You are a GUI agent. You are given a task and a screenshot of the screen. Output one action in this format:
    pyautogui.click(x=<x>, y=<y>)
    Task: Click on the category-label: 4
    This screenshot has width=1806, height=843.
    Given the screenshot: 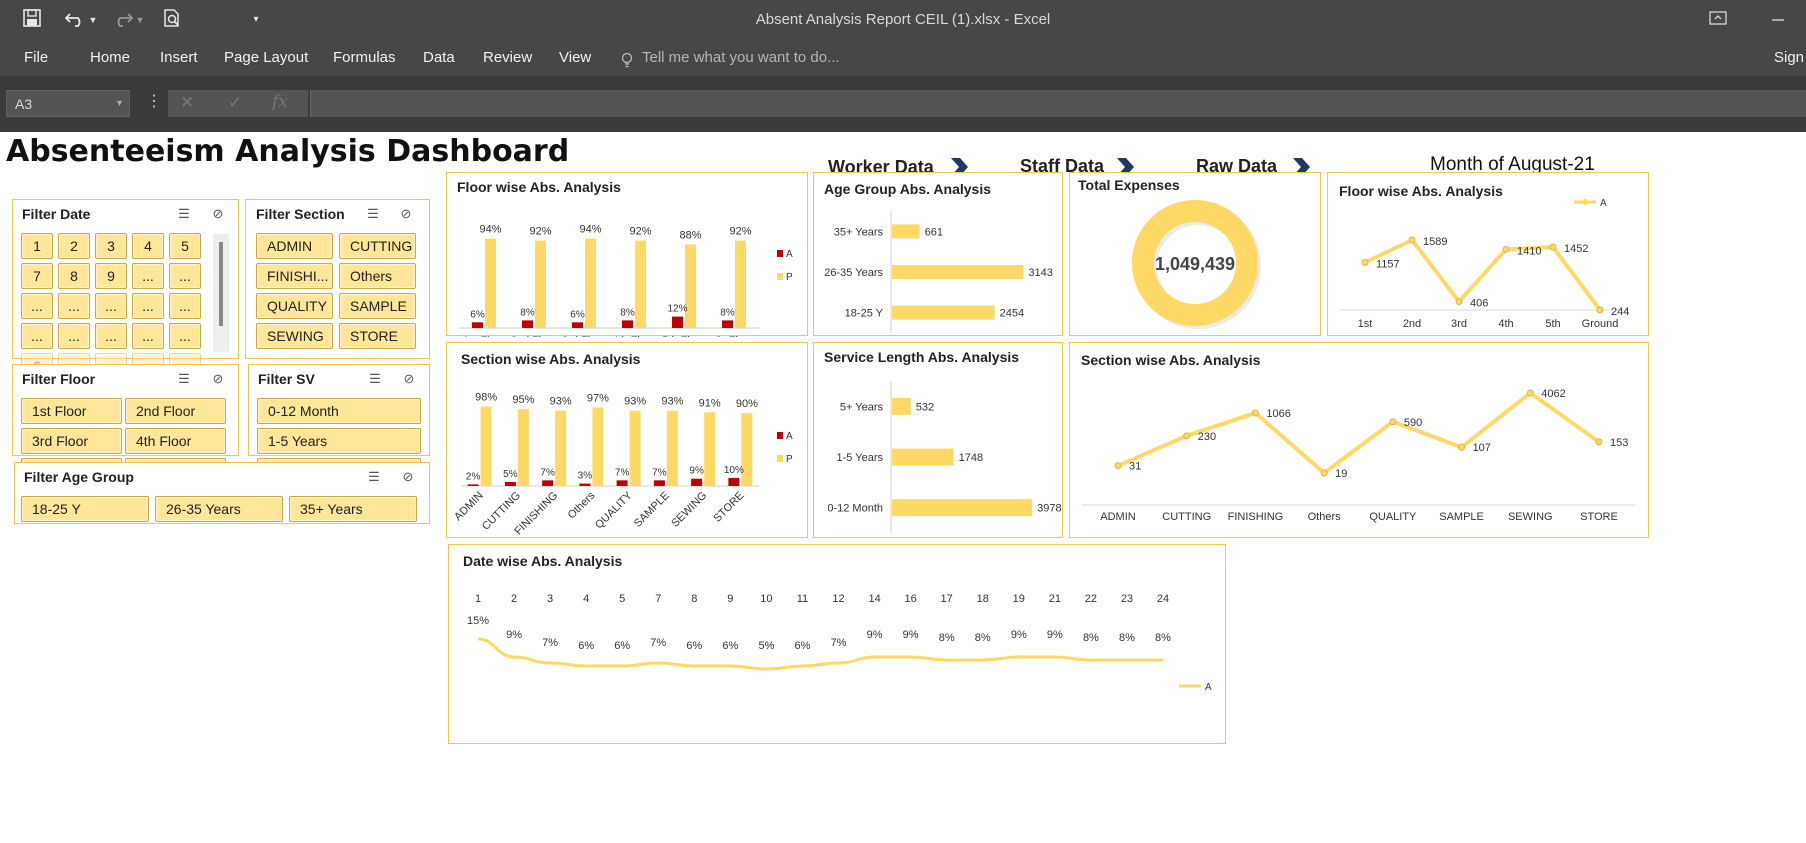 What is the action you would take?
    pyautogui.click(x=586, y=599)
    